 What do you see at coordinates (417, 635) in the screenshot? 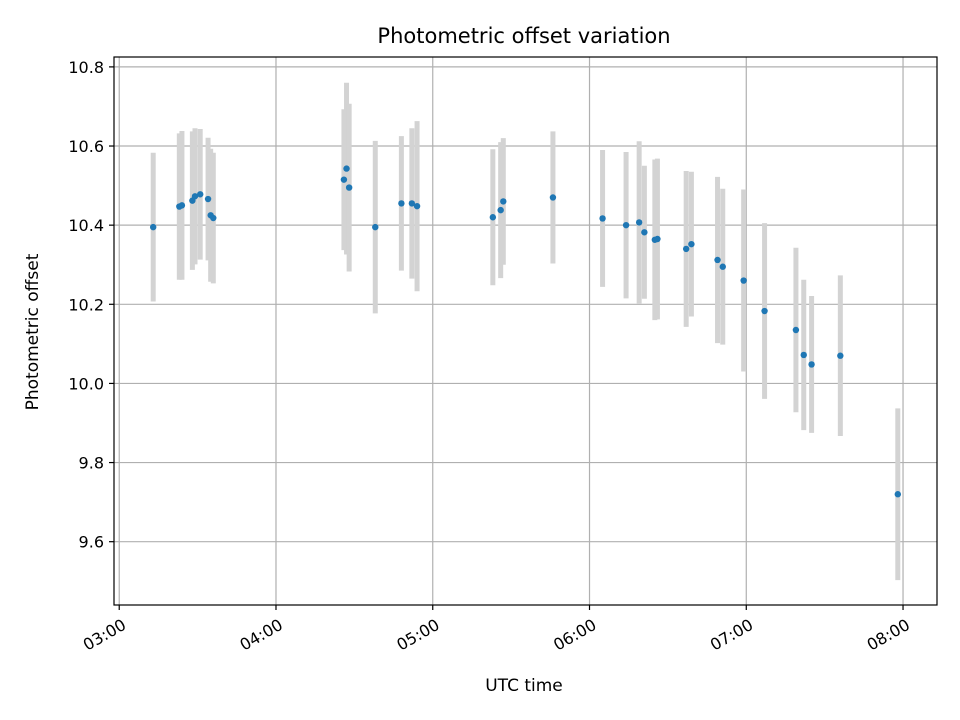
I see `x-tick-label: 05:00` at bounding box center [417, 635].